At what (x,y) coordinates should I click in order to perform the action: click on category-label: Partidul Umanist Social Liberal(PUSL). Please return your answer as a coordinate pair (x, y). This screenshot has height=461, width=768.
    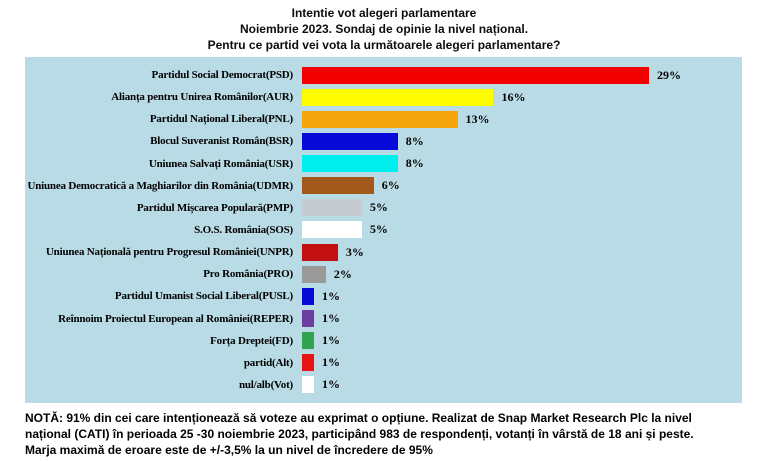
    Looking at the image, I should click on (203, 296).